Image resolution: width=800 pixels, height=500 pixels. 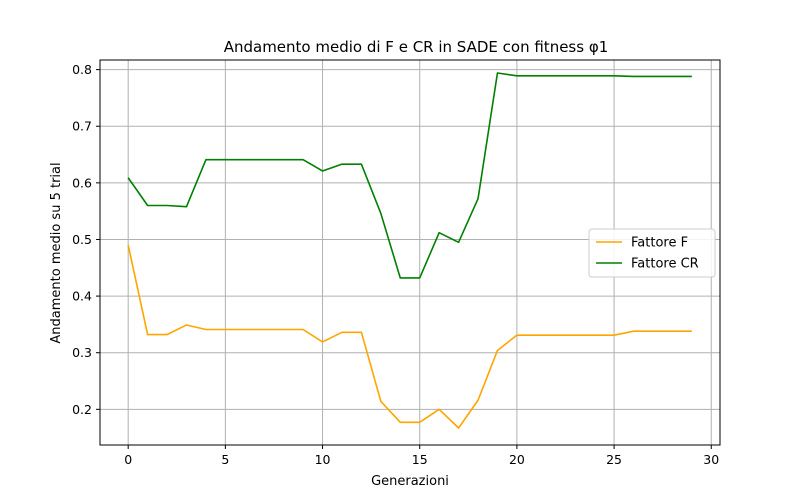 What do you see at coordinates (82, 296) in the screenshot?
I see `y-tick-label: 0.4` at bounding box center [82, 296].